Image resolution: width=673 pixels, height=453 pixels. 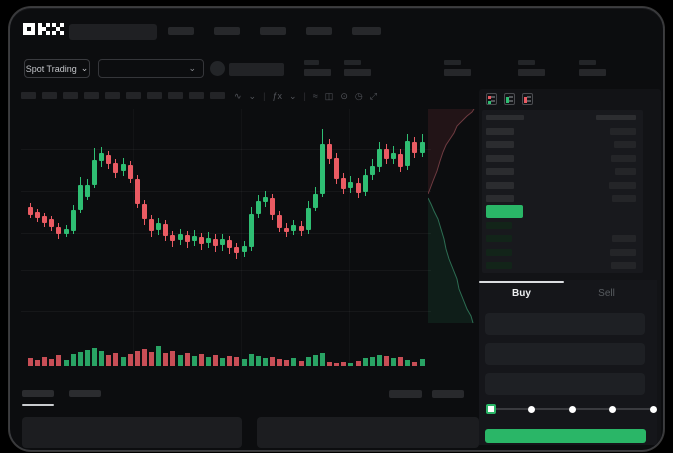 What do you see at coordinates (565, 436) in the screenshot?
I see `buy-submit-button` at bounding box center [565, 436].